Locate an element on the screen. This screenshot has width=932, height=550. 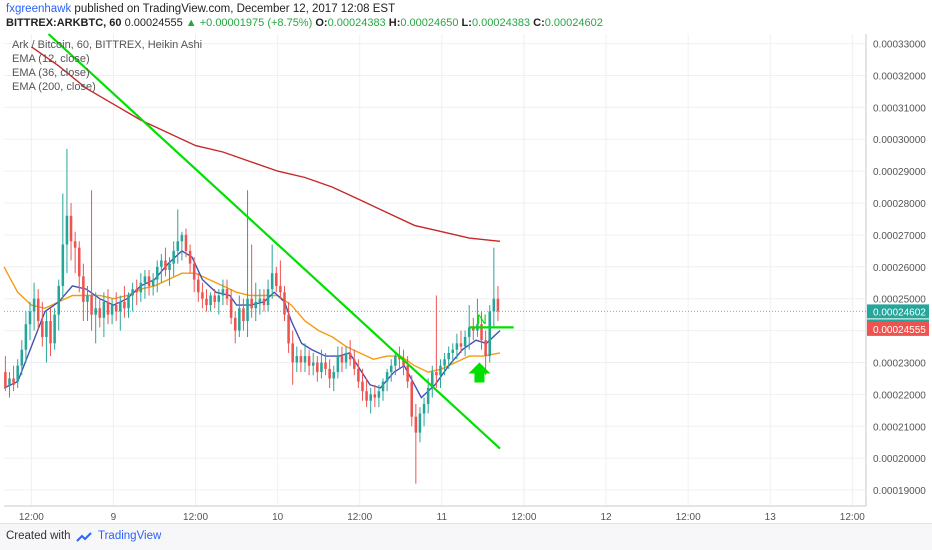
footer-bar: Created with TradingView is located at coordinates (466, 536).